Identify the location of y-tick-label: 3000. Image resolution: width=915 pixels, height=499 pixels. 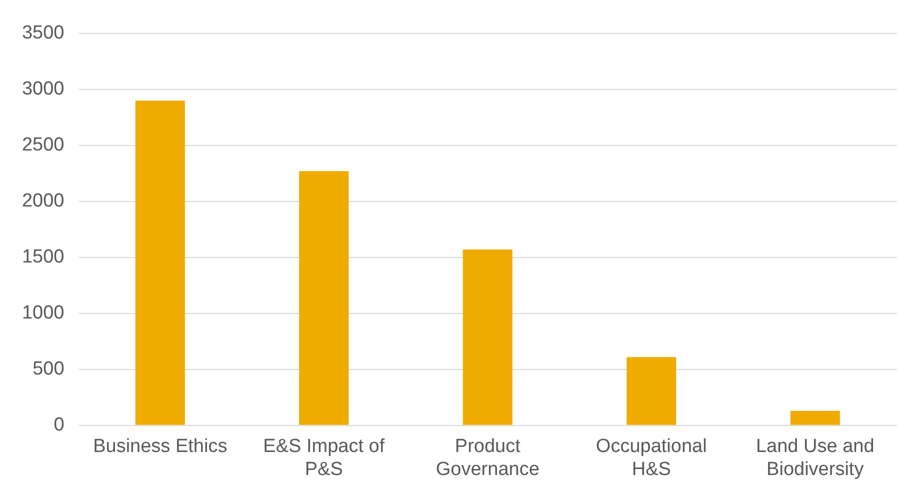
(43, 89).